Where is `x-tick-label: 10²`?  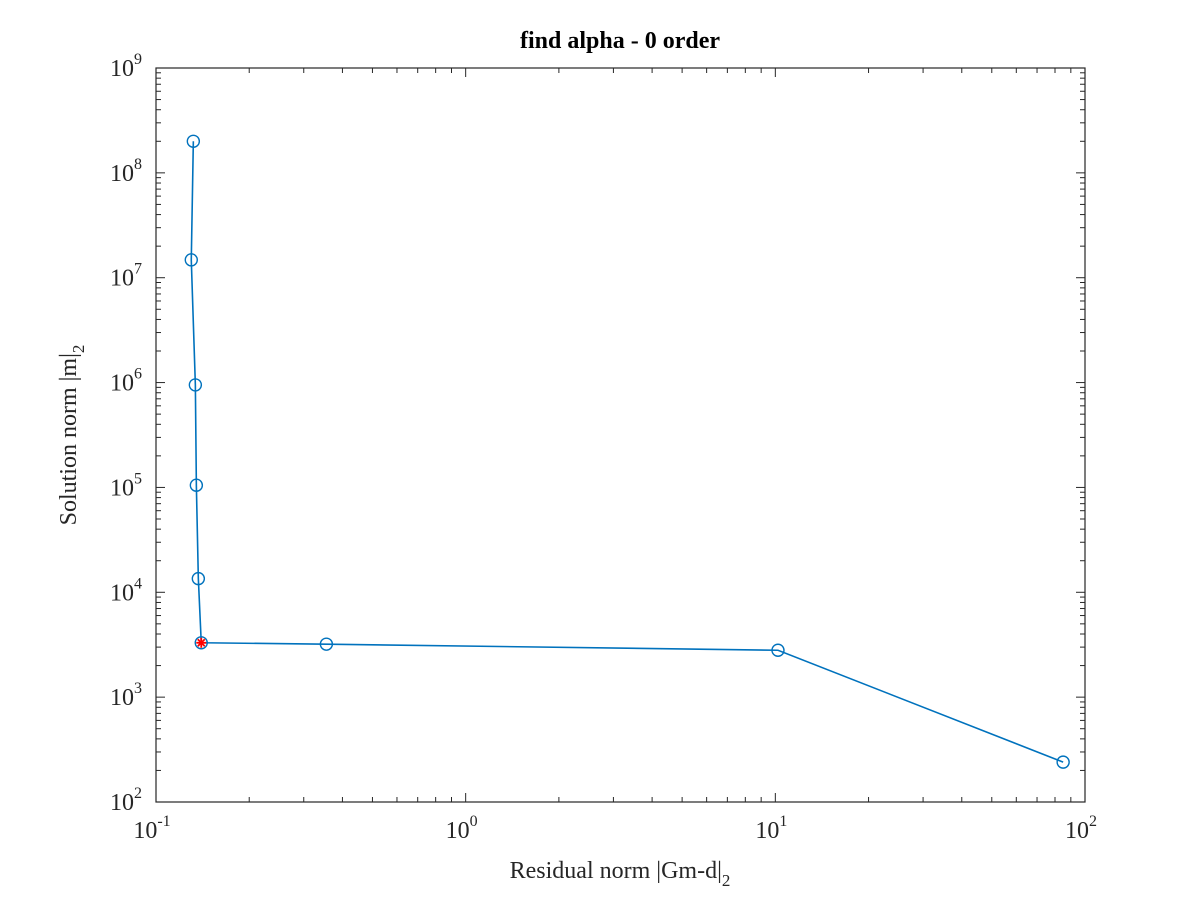 x-tick-label: 10² is located at coordinates (1081, 828).